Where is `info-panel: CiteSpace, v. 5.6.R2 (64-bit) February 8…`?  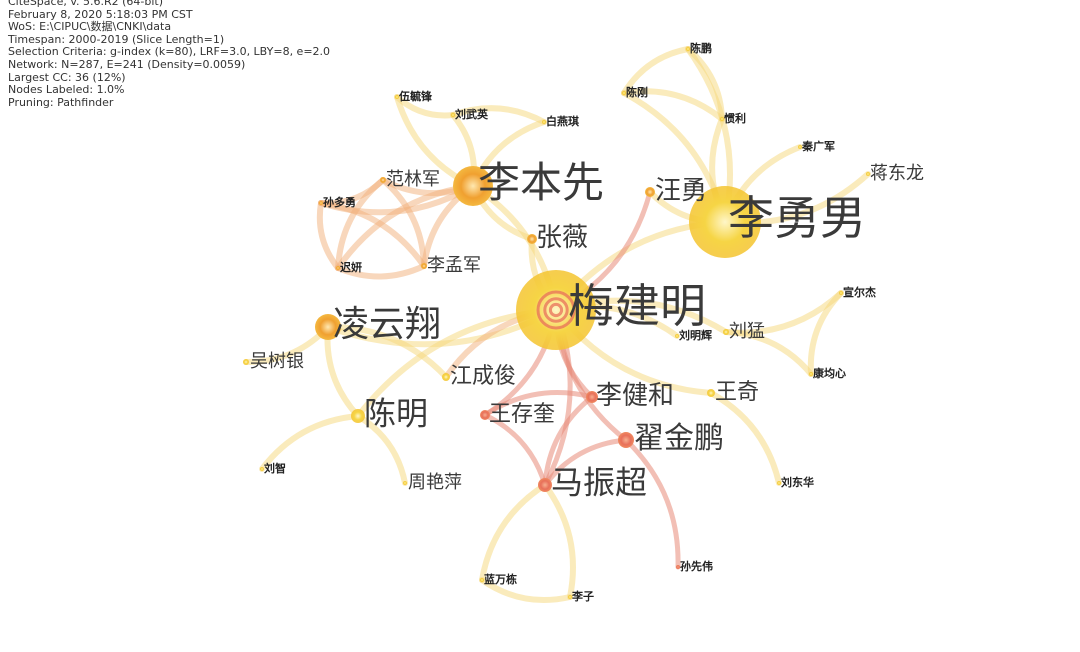 info-panel: CiteSpace, v. 5.6.R2 (64-bit) February 8… is located at coordinates (169, 54).